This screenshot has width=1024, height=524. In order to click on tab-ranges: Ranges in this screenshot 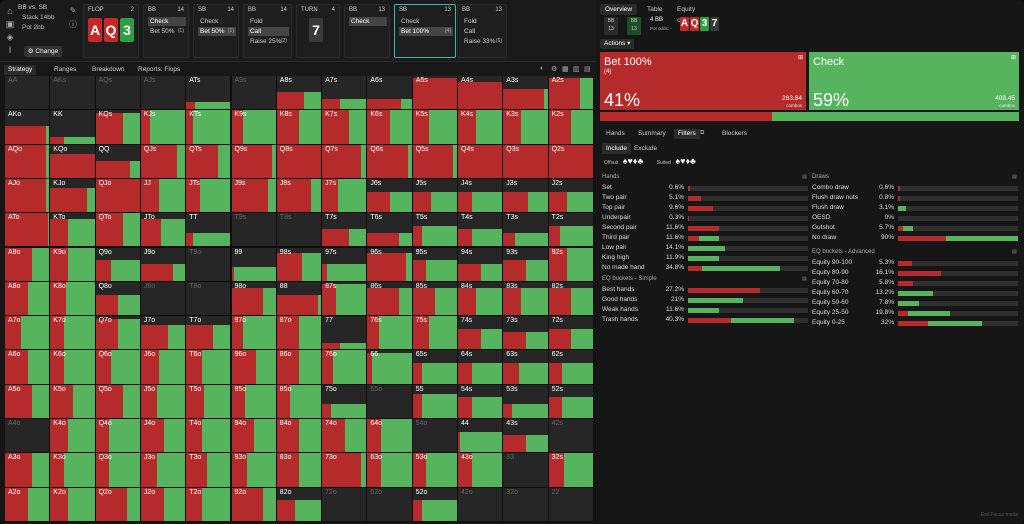, I will do `click(65, 69)`.